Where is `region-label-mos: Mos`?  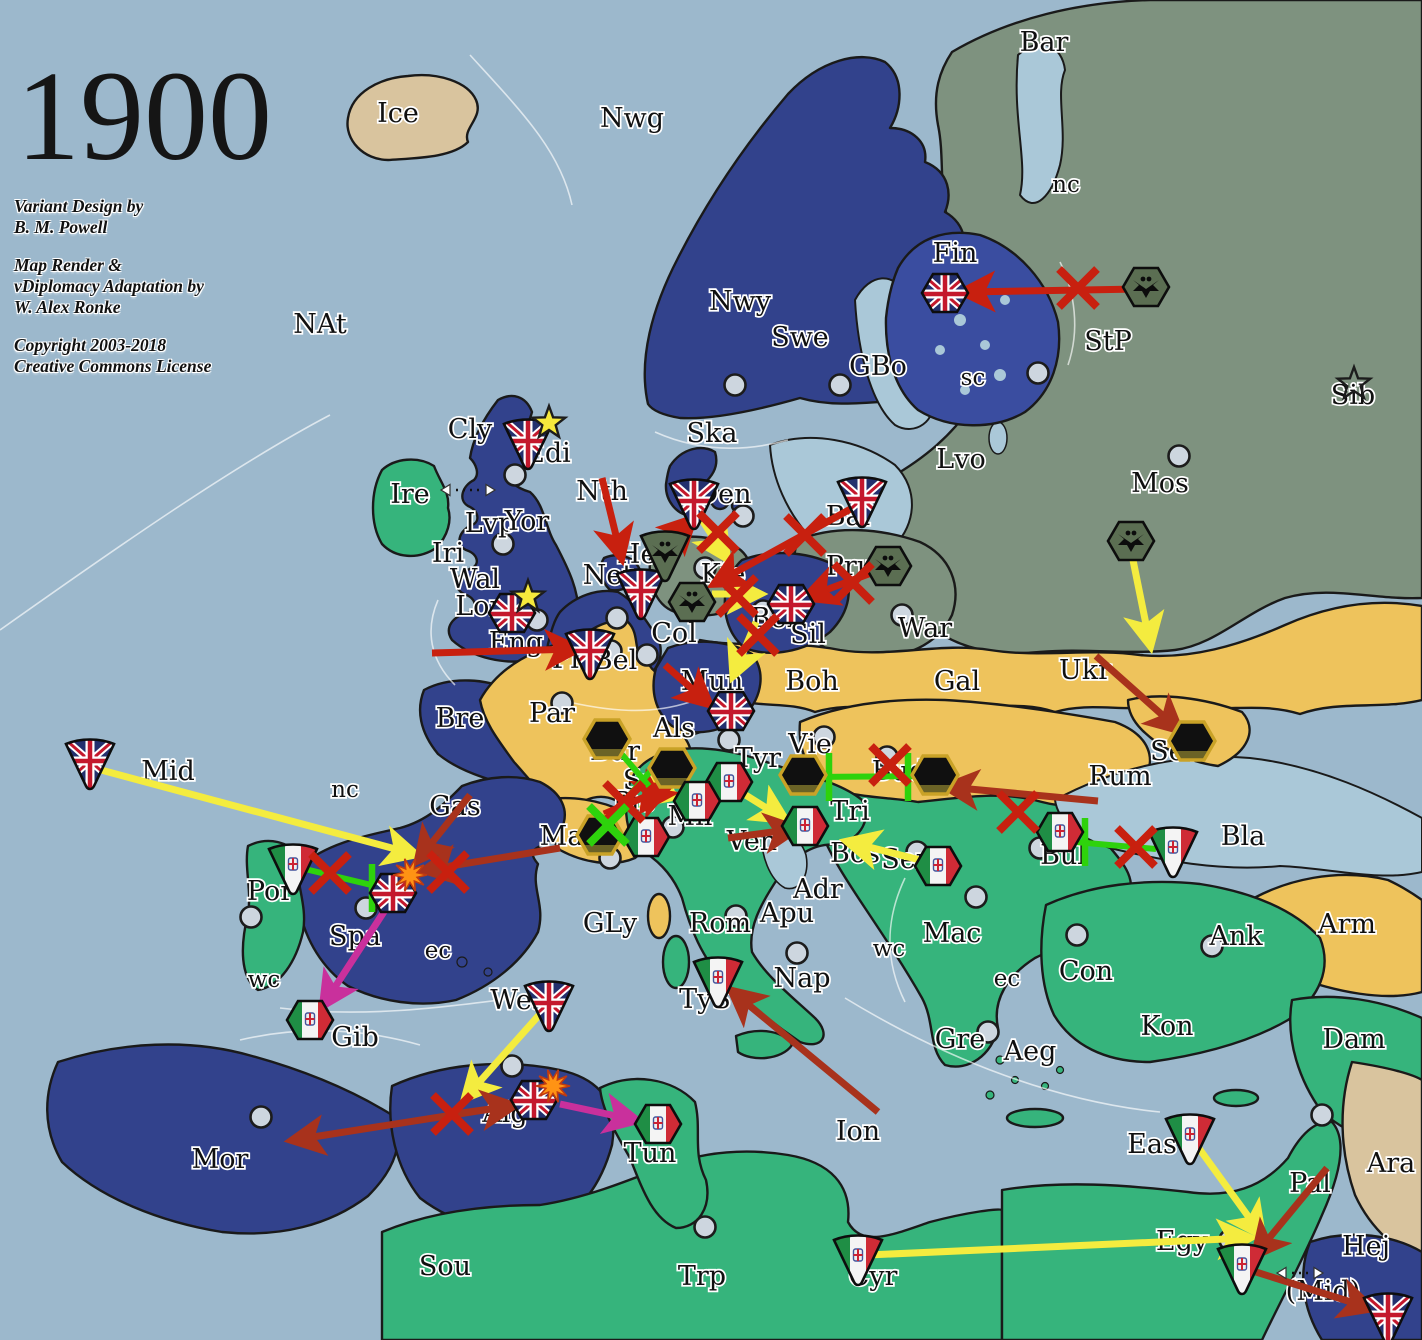
region-label-mos: Mos is located at coordinates (1160, 483).